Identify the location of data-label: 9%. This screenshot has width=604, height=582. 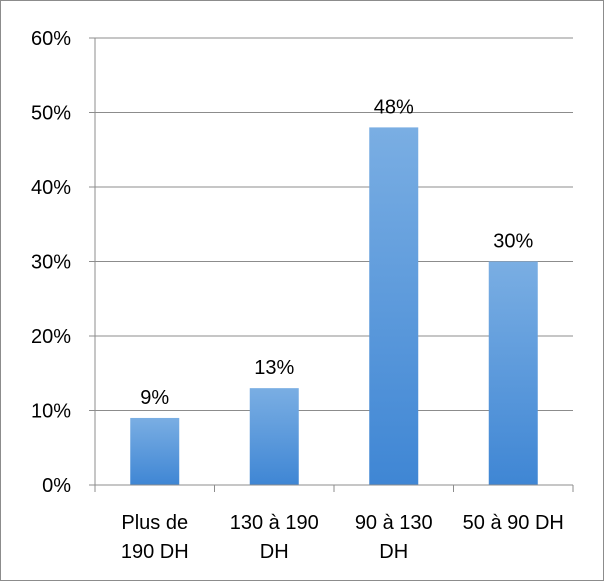
(154, 398).